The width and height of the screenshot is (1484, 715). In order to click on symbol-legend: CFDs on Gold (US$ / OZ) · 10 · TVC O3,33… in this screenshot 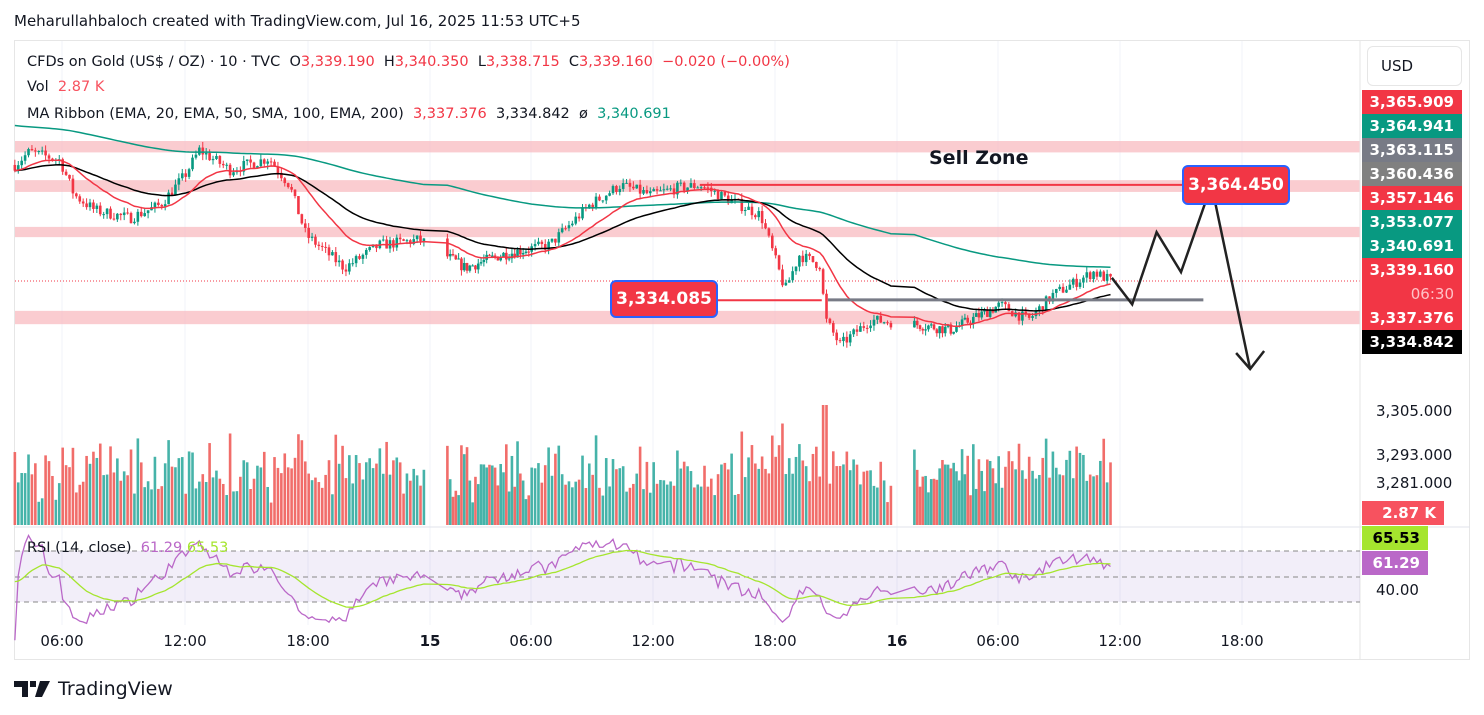, I will do `click(408, 62)`.